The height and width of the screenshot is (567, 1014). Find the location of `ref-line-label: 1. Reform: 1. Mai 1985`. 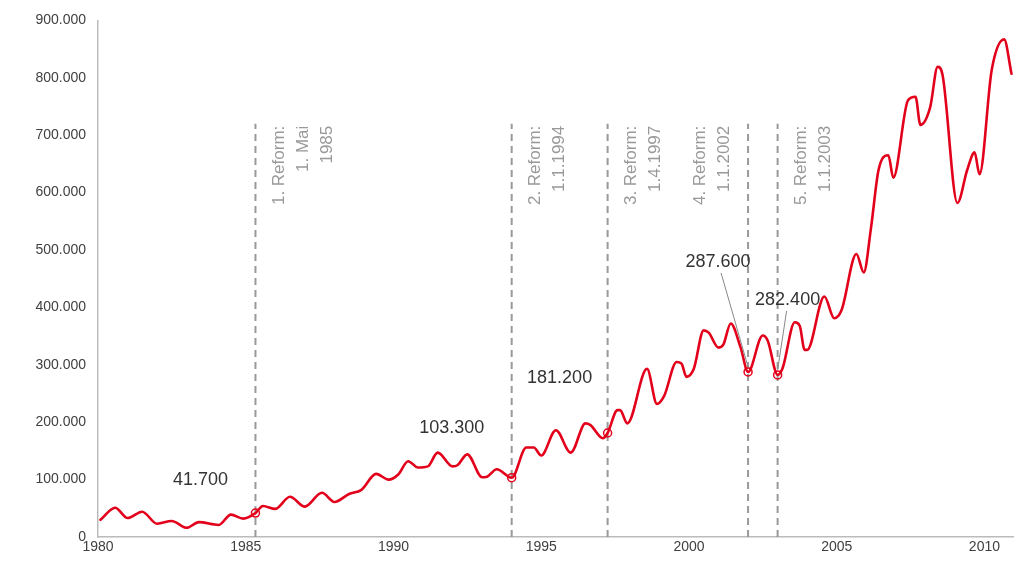

ref-line-label: 1. Reform: 1. Mai 1985 is located at coordinates (303, 165).